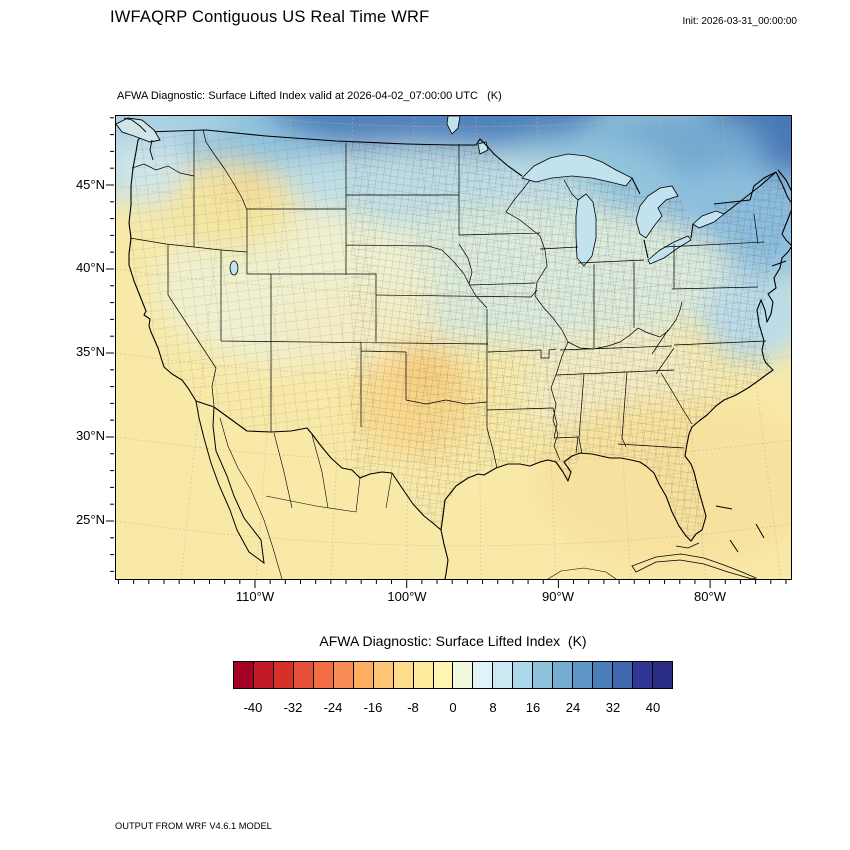 This screenshot has height=850, width=850. What do you see at coordinates (413, 707) in the screenshot?
I see `colorbar-tick-label: -8` at bounding box center [413, 707].